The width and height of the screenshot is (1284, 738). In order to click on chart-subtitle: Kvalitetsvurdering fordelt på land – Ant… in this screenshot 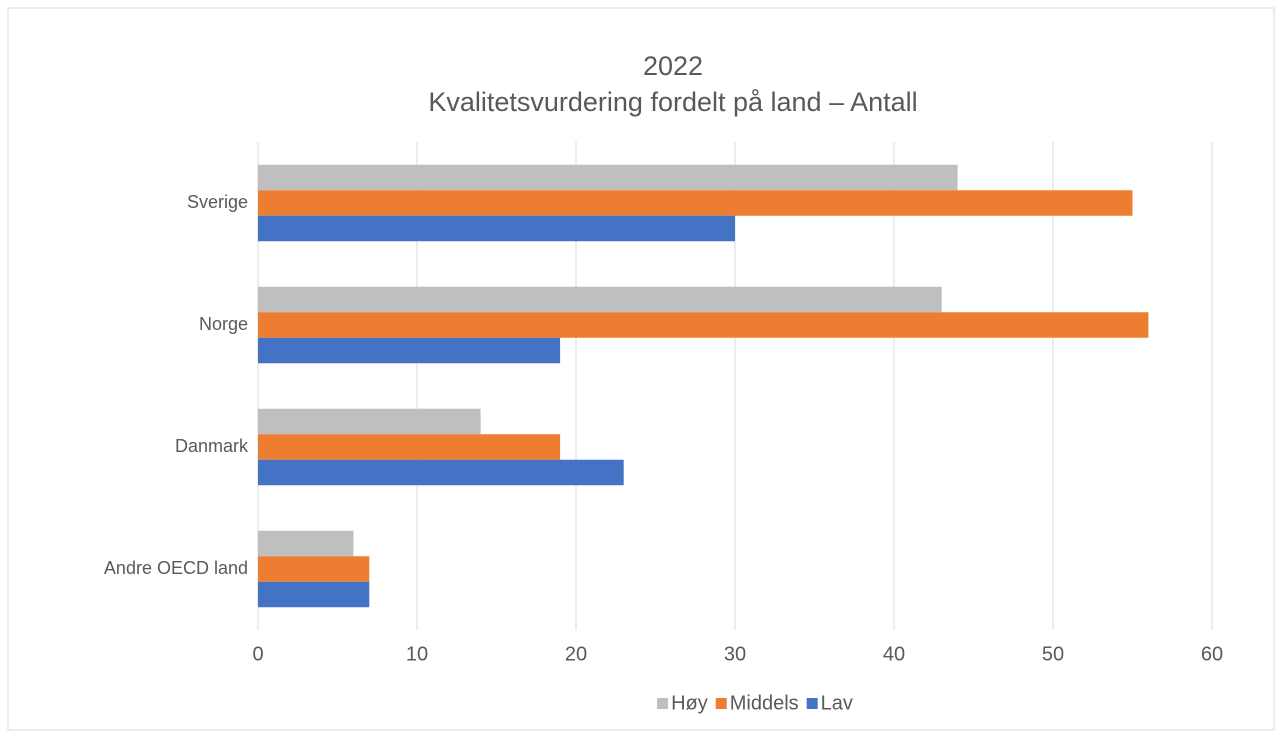, I will do `click(672, 102)`.